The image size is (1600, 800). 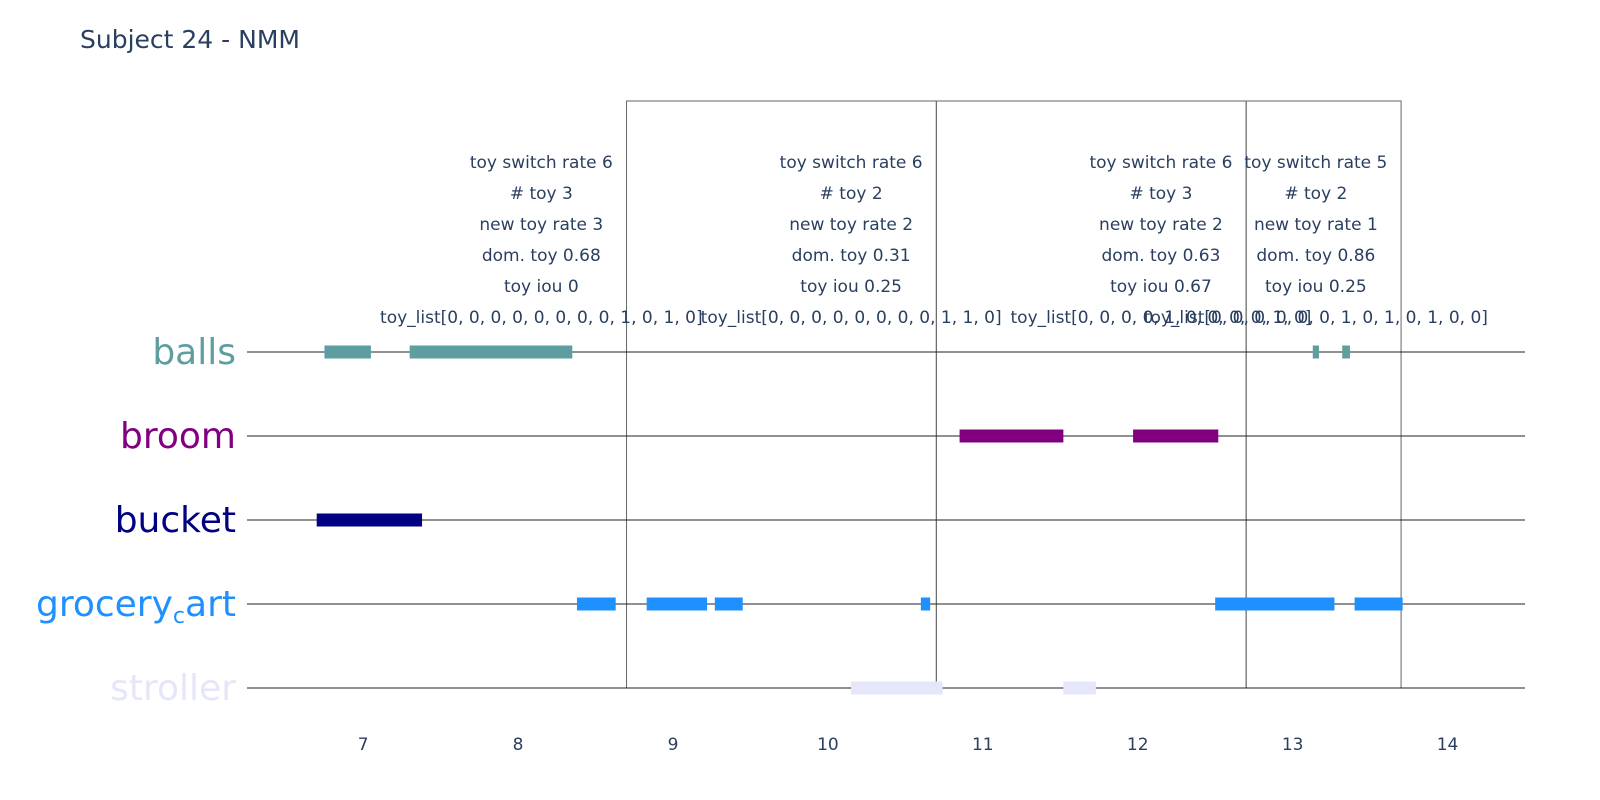 What do you see at coordinates (178, 436) in the screenshot?
I see `y-label-broom: broom` at bounding box center [178, 436].